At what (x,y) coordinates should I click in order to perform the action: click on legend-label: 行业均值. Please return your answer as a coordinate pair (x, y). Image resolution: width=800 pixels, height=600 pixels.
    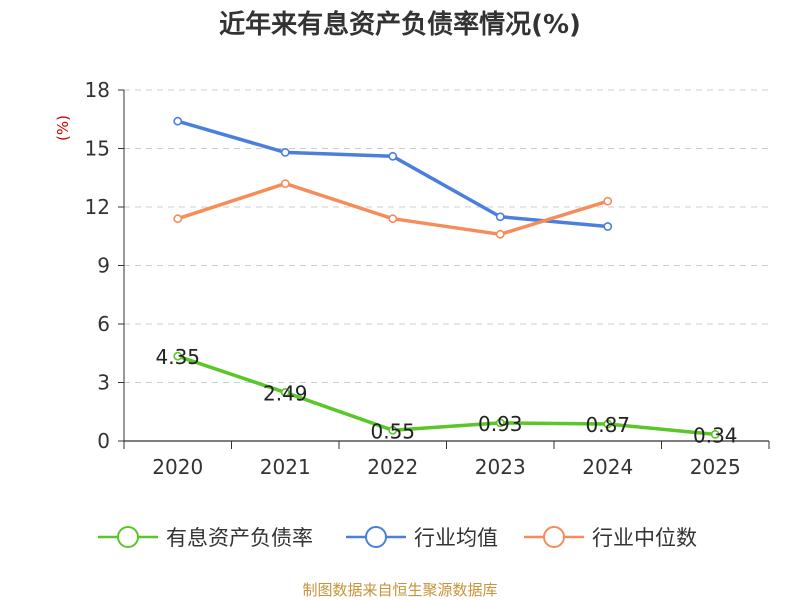
    Looking at the image, I should click on (456, 538).